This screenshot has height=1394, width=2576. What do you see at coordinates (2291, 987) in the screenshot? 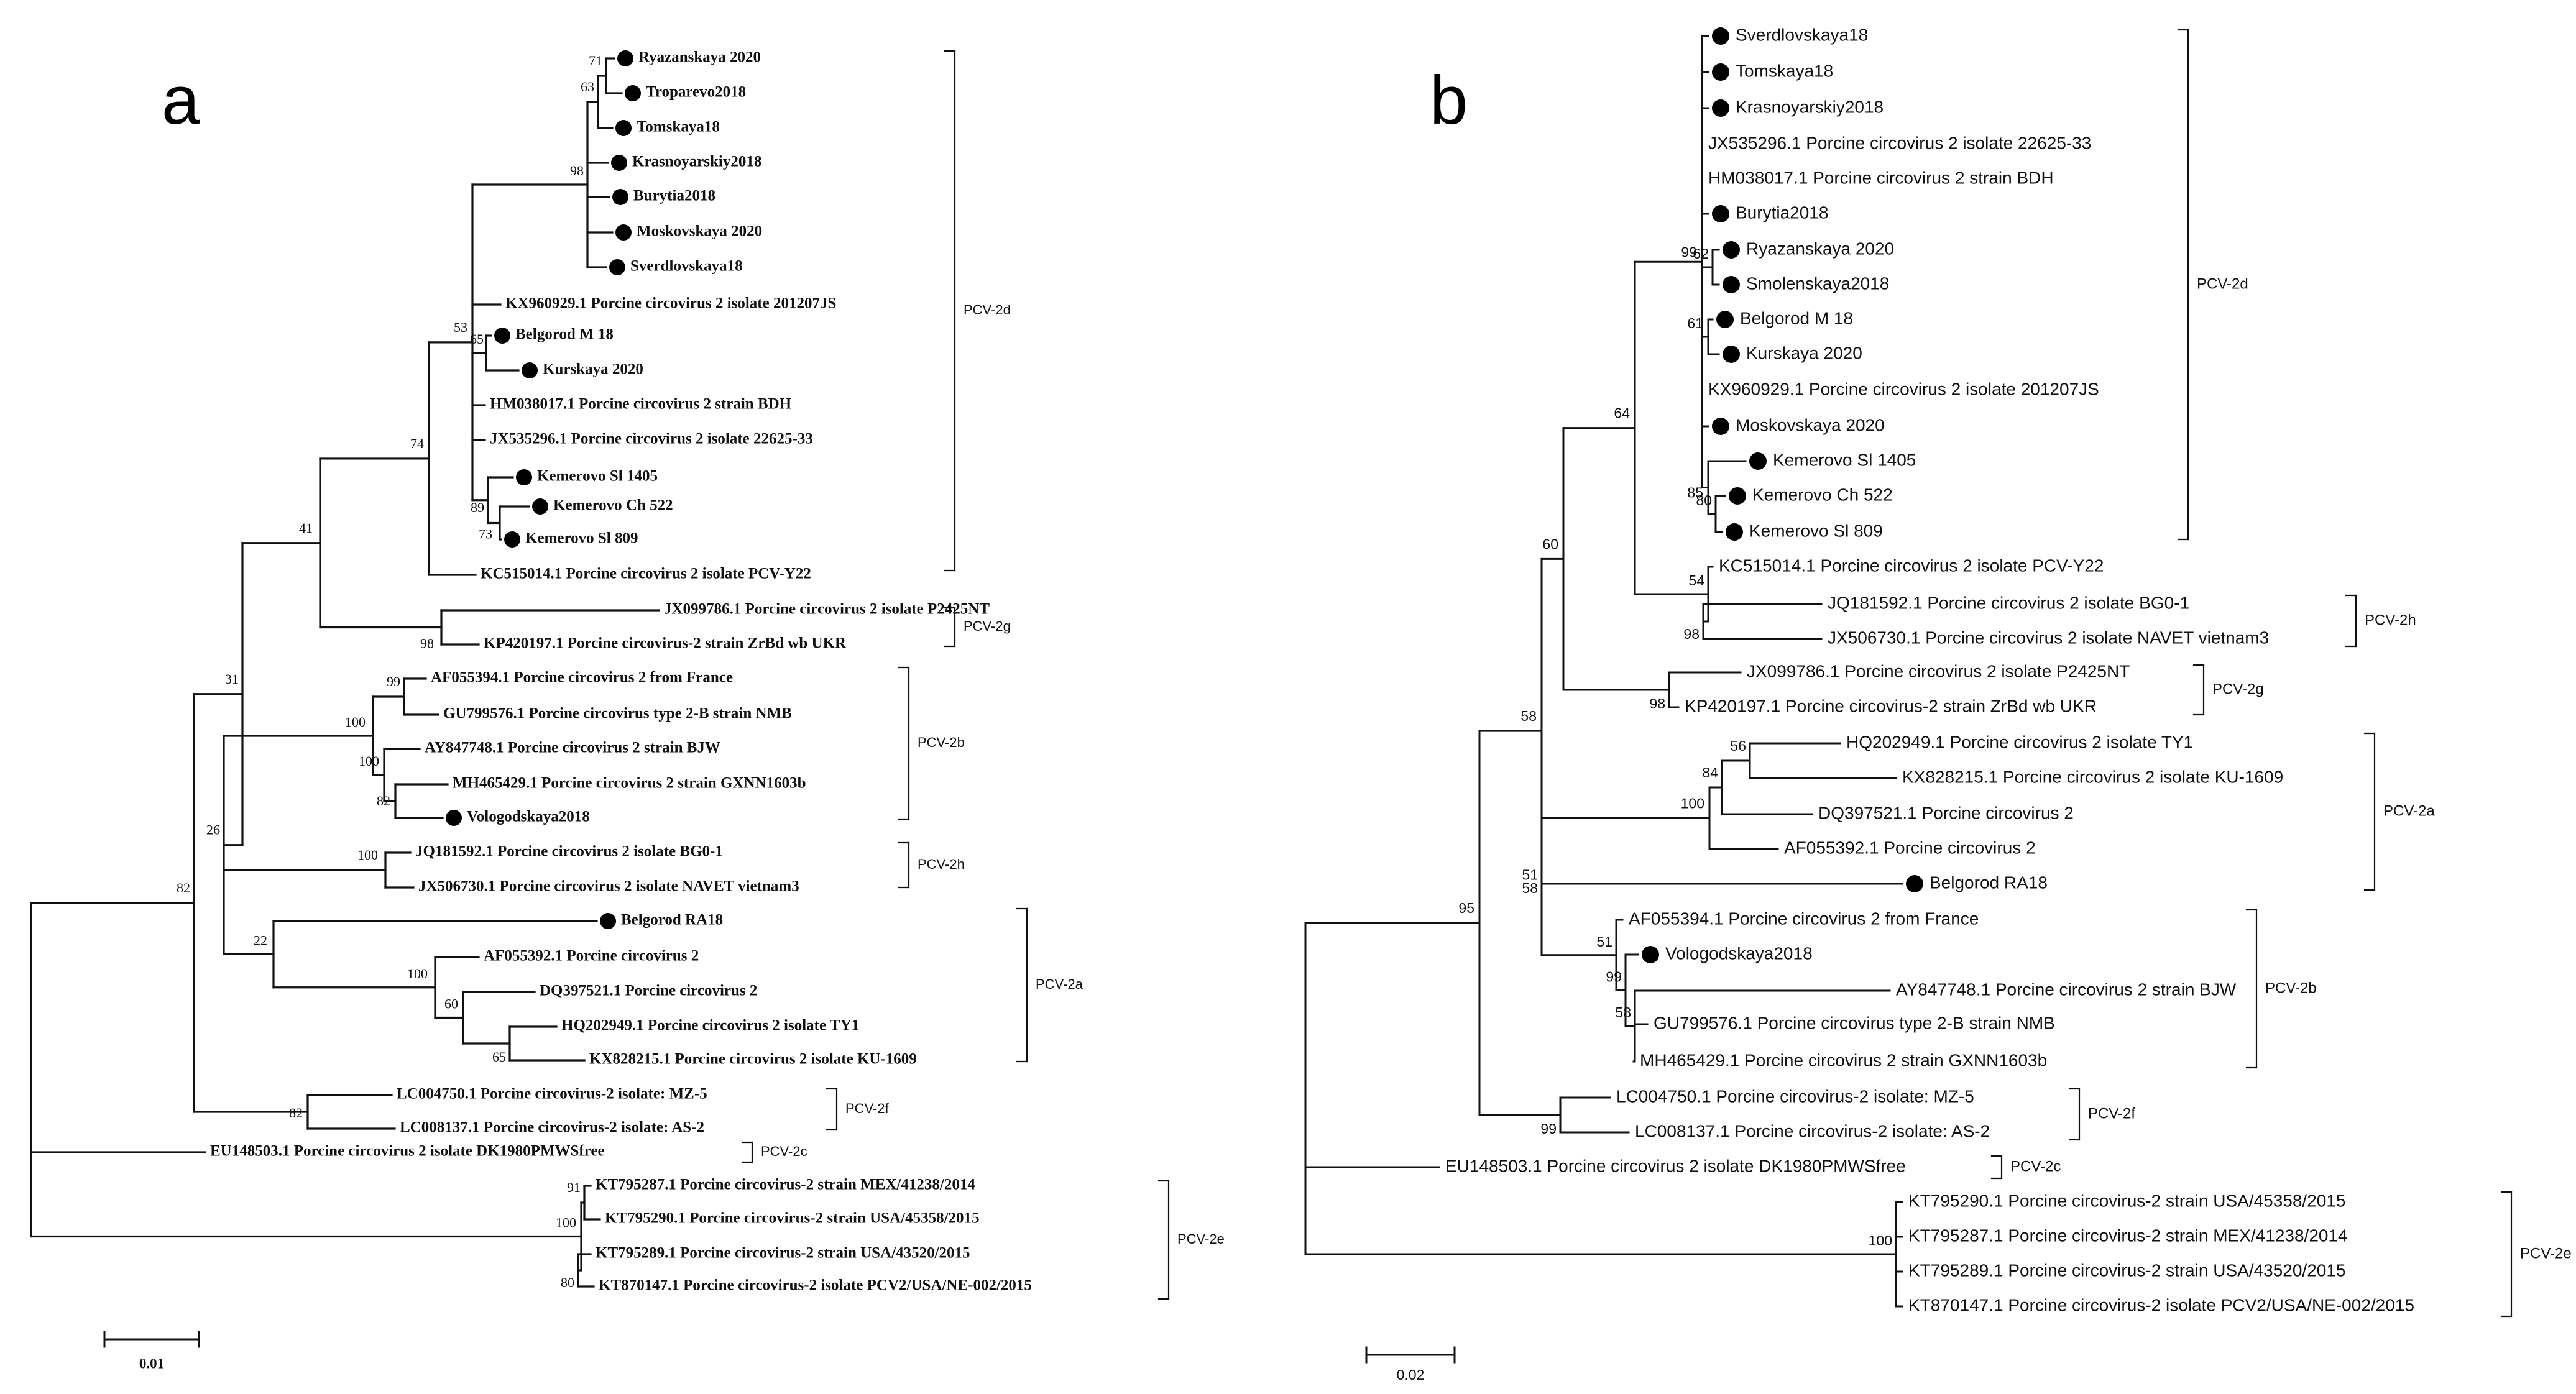
I see `clade-label-pcv-2b: PCV-2b` at bounding box center [2291, 987].